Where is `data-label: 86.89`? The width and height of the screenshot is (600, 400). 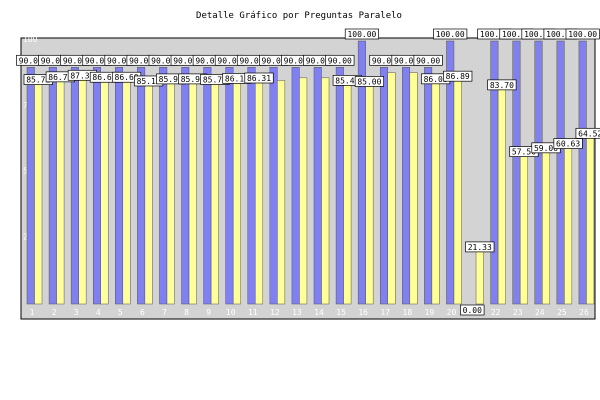
data-label: 86.89 is located at coordinates (458, 76).